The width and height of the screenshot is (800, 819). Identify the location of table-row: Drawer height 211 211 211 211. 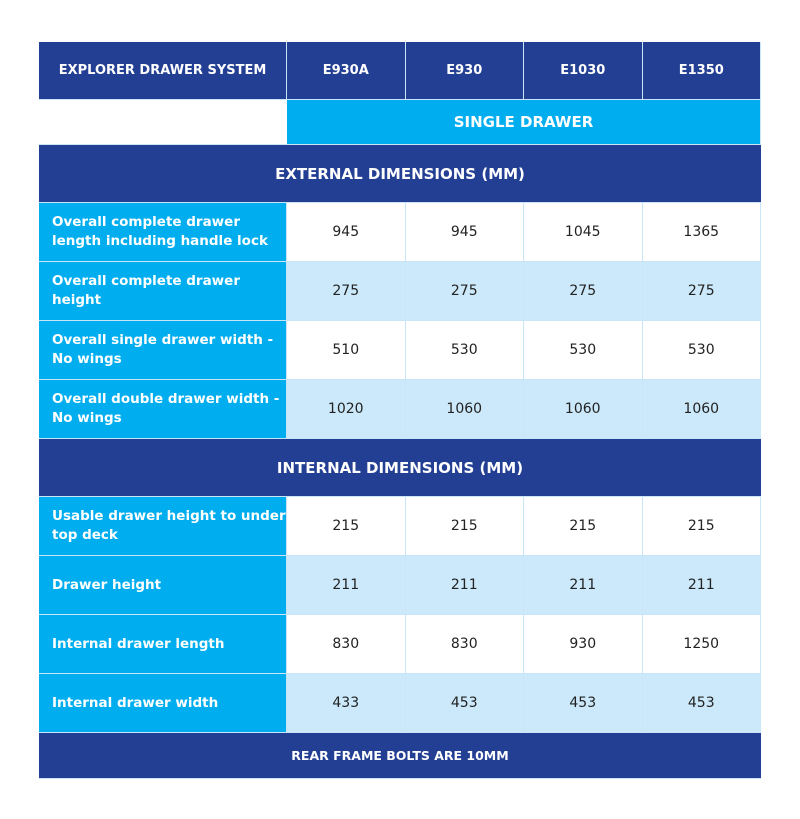
(400, 585).